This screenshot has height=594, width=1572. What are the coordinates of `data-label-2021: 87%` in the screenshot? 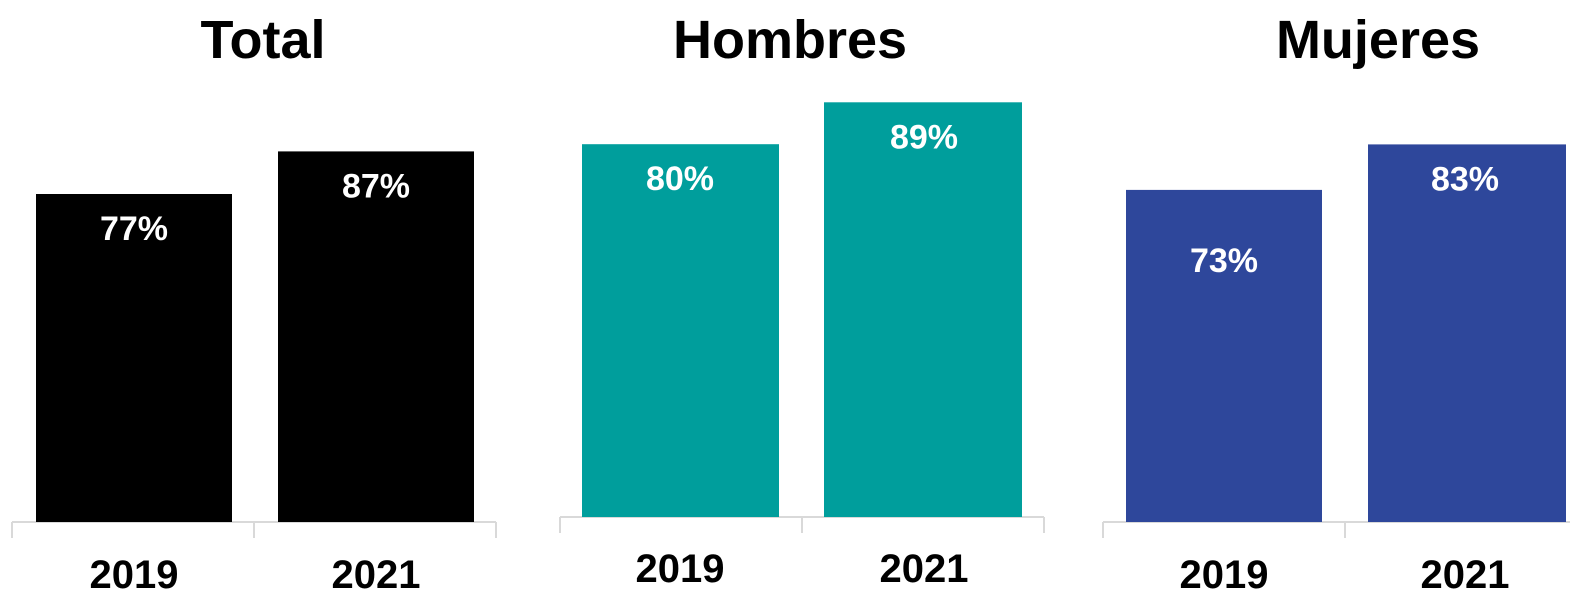 It's located at (376, 186).